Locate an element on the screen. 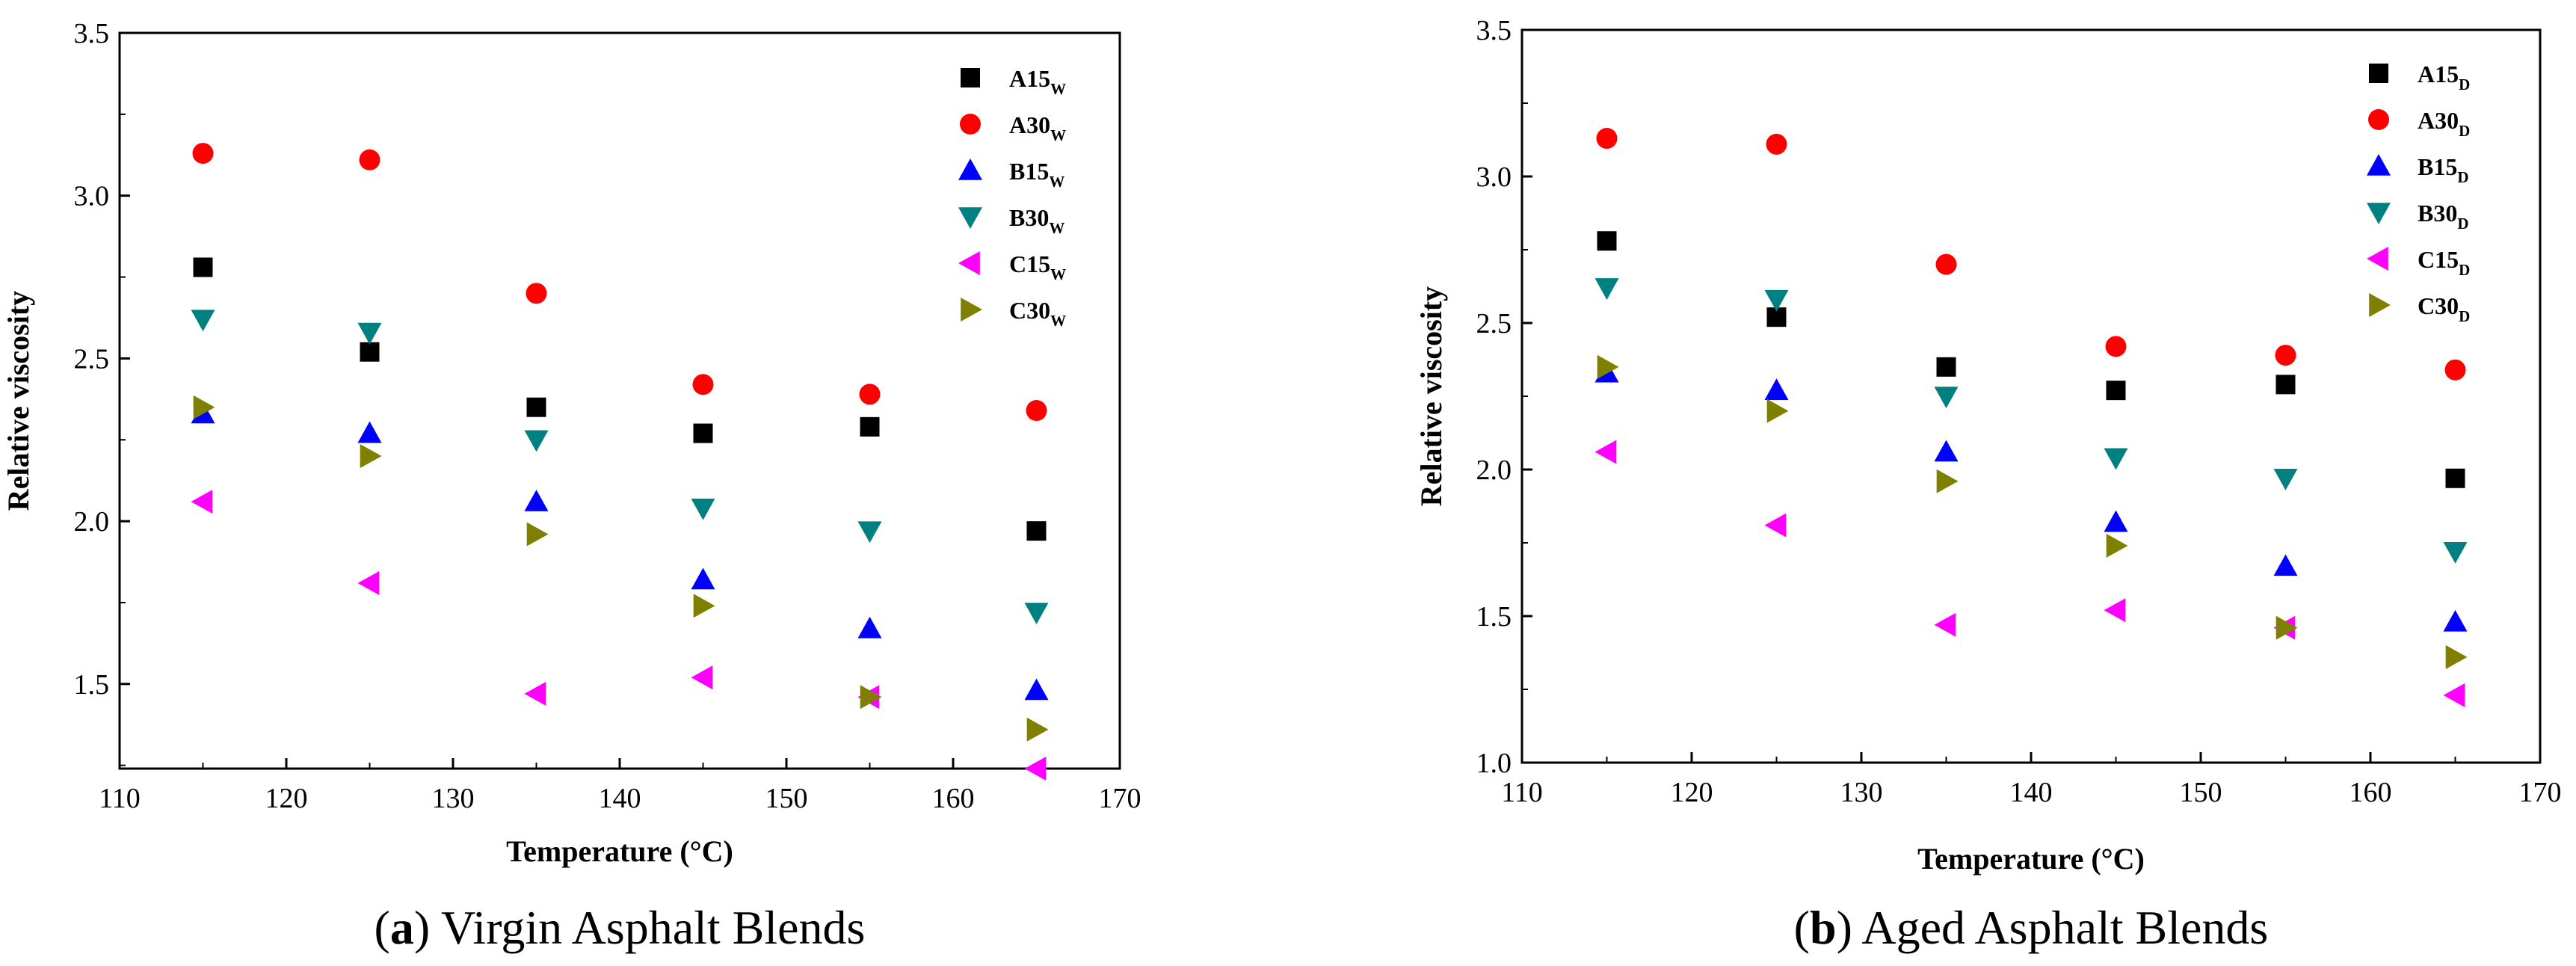 The height and width of the screenshot is (966, 2576). legend-marker-b15 is located at coordinates (2379, 165).